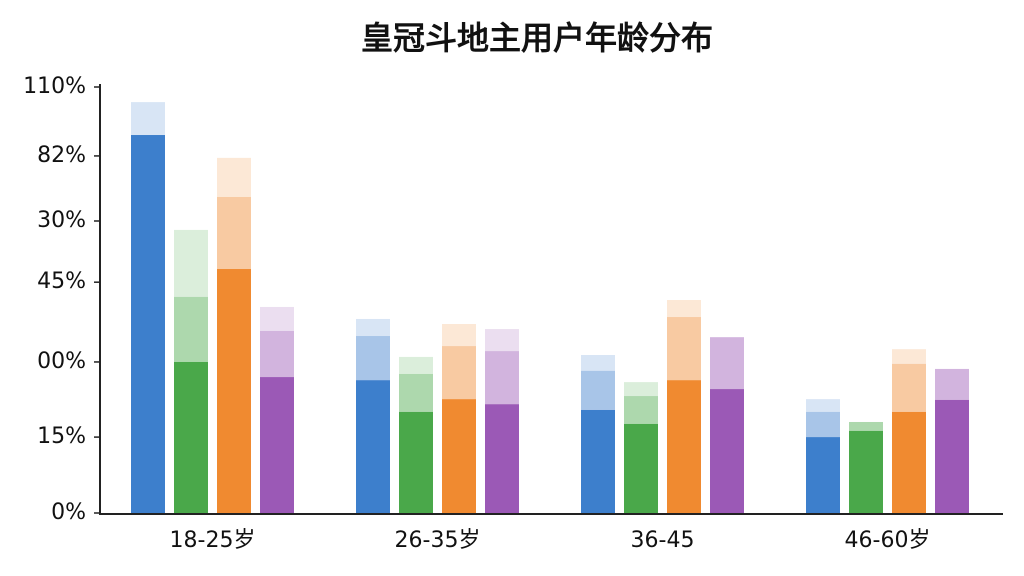 The width and height of the screenshot is (1024, 576). I want to click on chart-title: 皇冠斗地主用户年龄分布, so click(537, 38).